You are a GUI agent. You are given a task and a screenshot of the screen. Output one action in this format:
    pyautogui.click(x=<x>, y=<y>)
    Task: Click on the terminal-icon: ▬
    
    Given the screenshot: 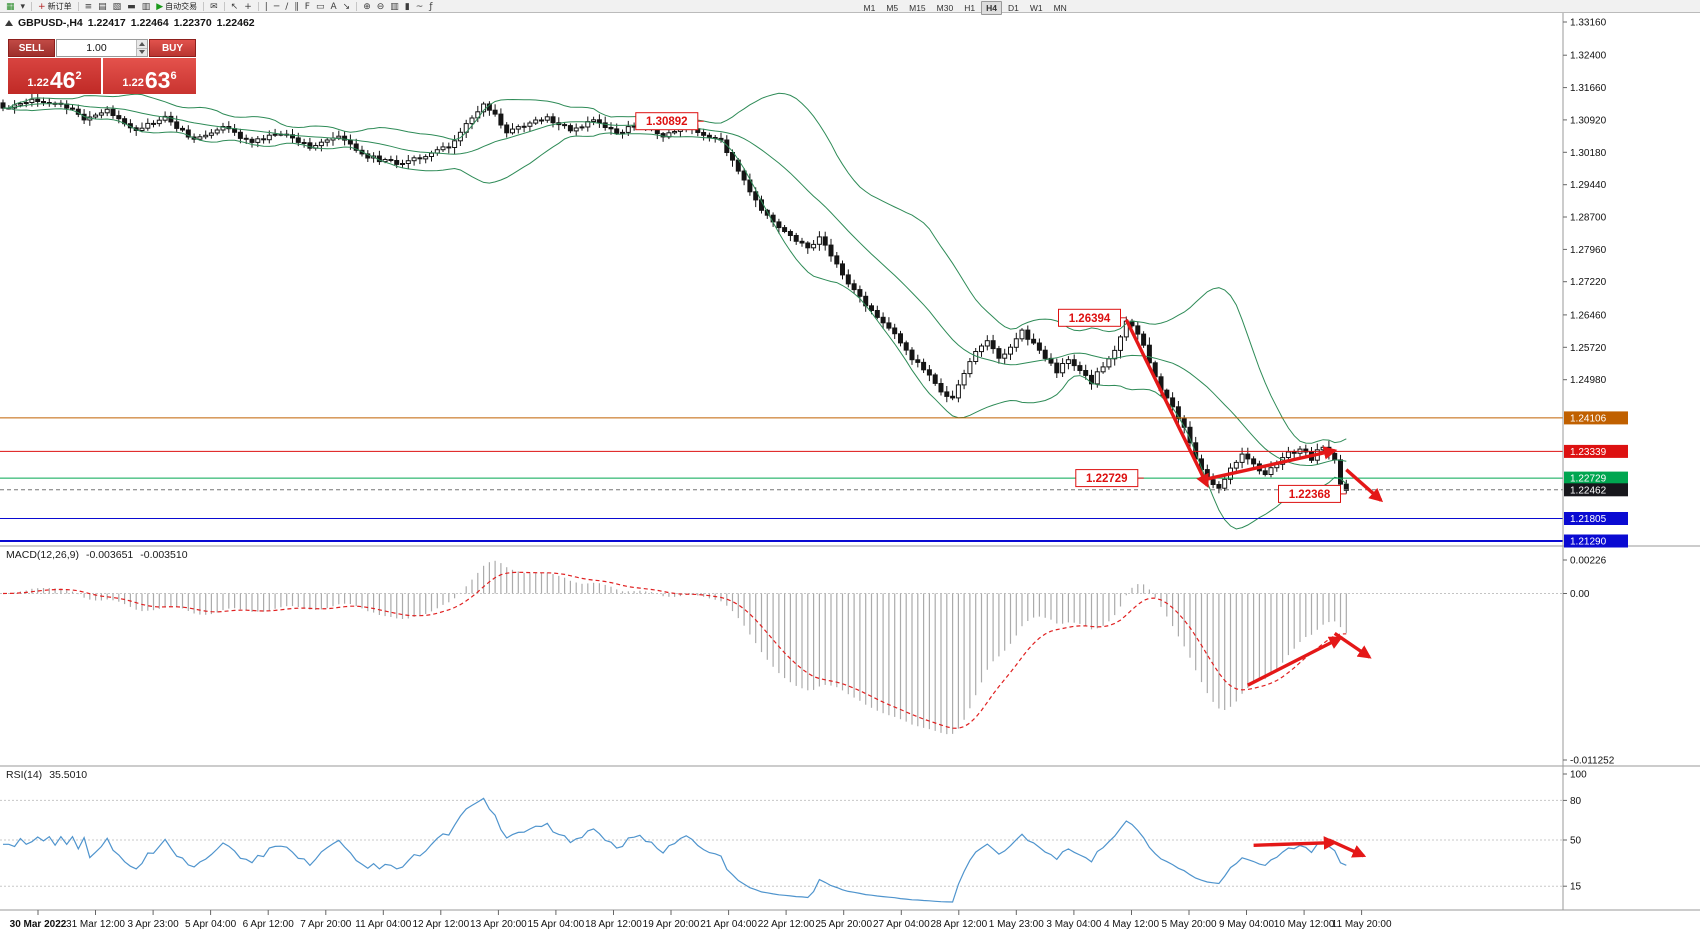 What is the action you would take?
    pyautogui.click(x=131, y=6)
    